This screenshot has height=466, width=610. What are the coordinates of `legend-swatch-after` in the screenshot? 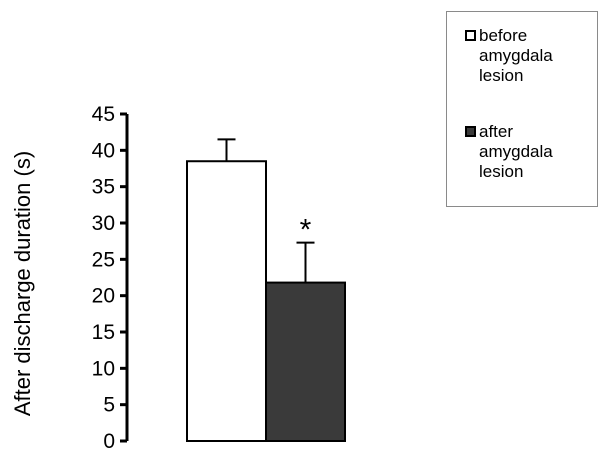 It's located at (470, 131).